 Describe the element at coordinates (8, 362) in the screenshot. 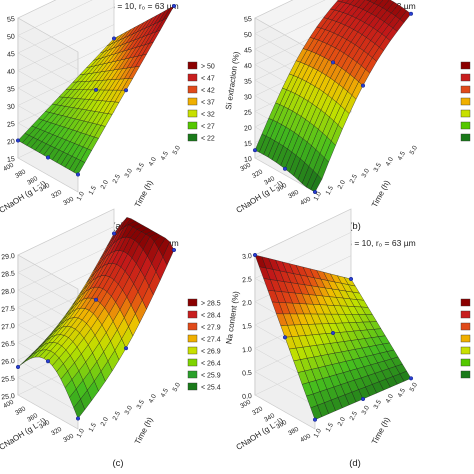

I see `z-tick-label: 26.0` at that location.